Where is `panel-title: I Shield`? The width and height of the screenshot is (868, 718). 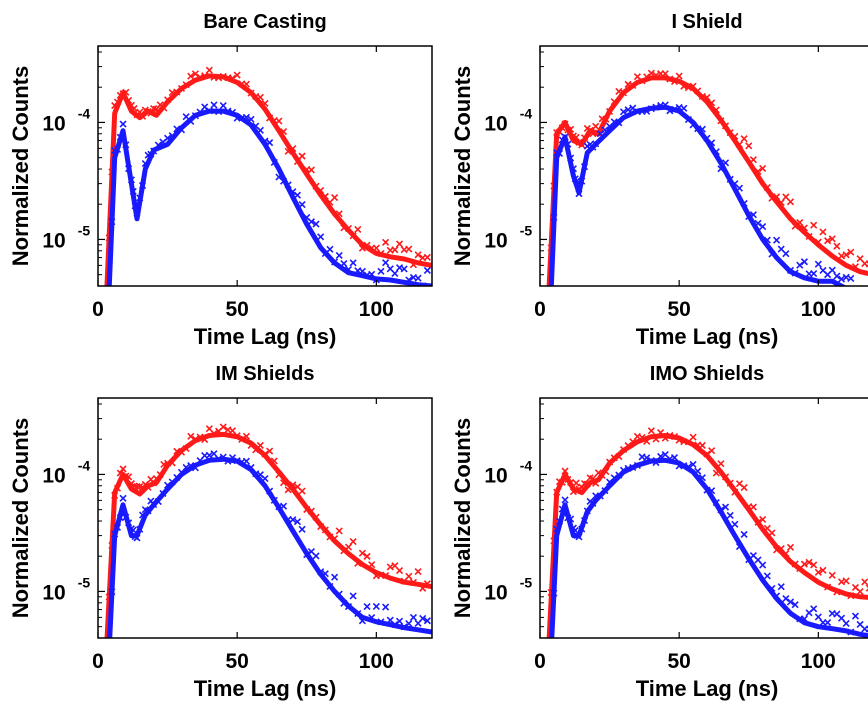
panel-title: I Shield is located at coordinates (706, 22).